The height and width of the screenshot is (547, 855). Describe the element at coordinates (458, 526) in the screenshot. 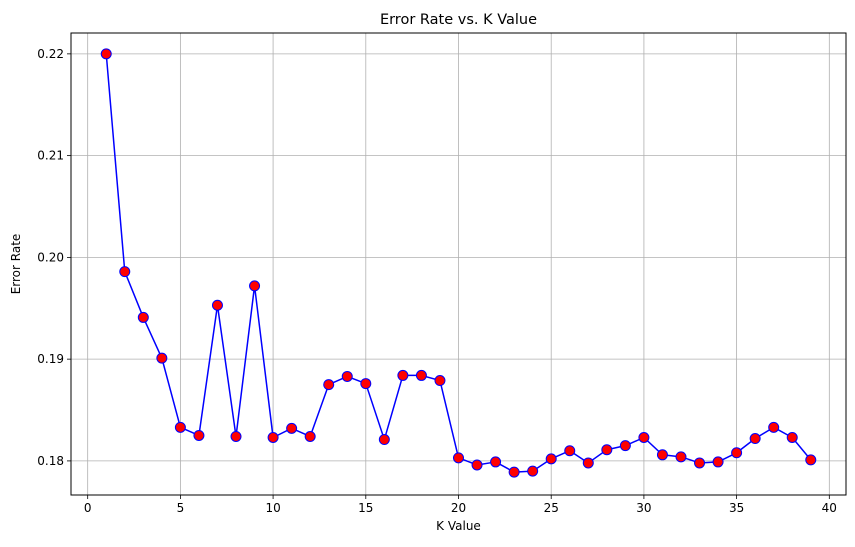

I see `x-axis-label: K Value` at that location.